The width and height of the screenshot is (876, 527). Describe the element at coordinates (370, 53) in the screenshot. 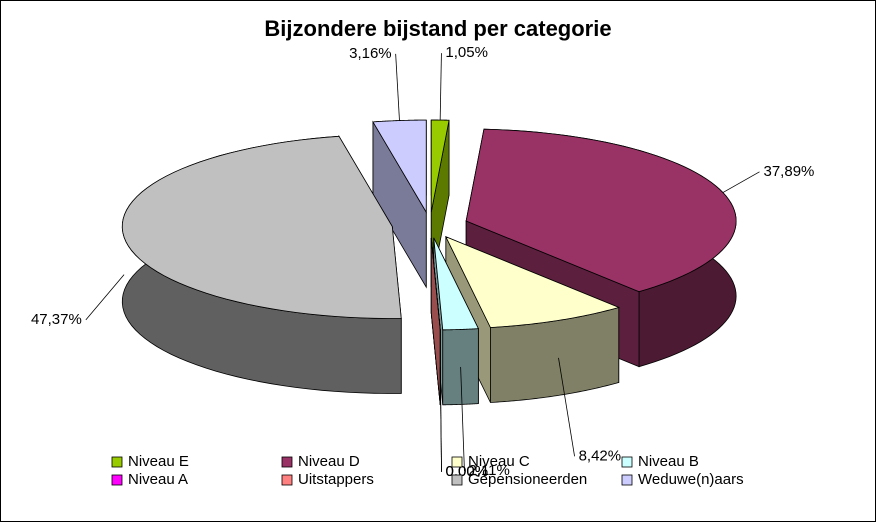

I see `data-label: 3,16%` at that location.